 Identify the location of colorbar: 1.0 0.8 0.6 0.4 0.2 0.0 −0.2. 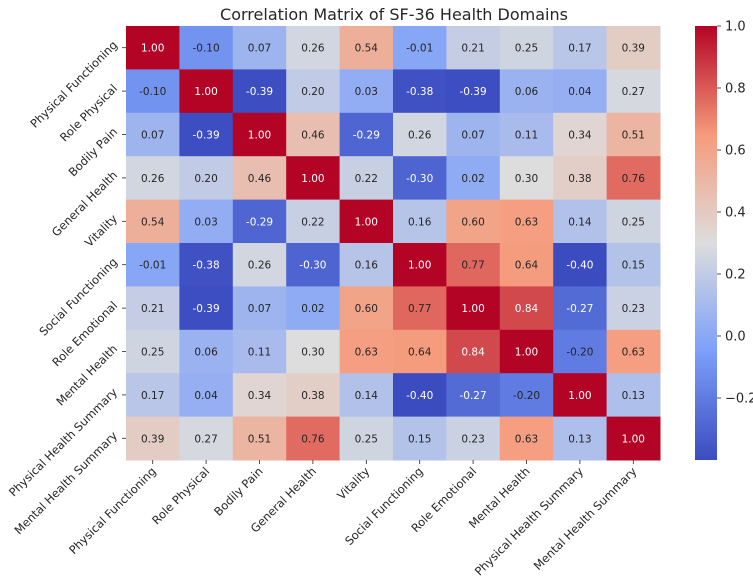
(724, 240).